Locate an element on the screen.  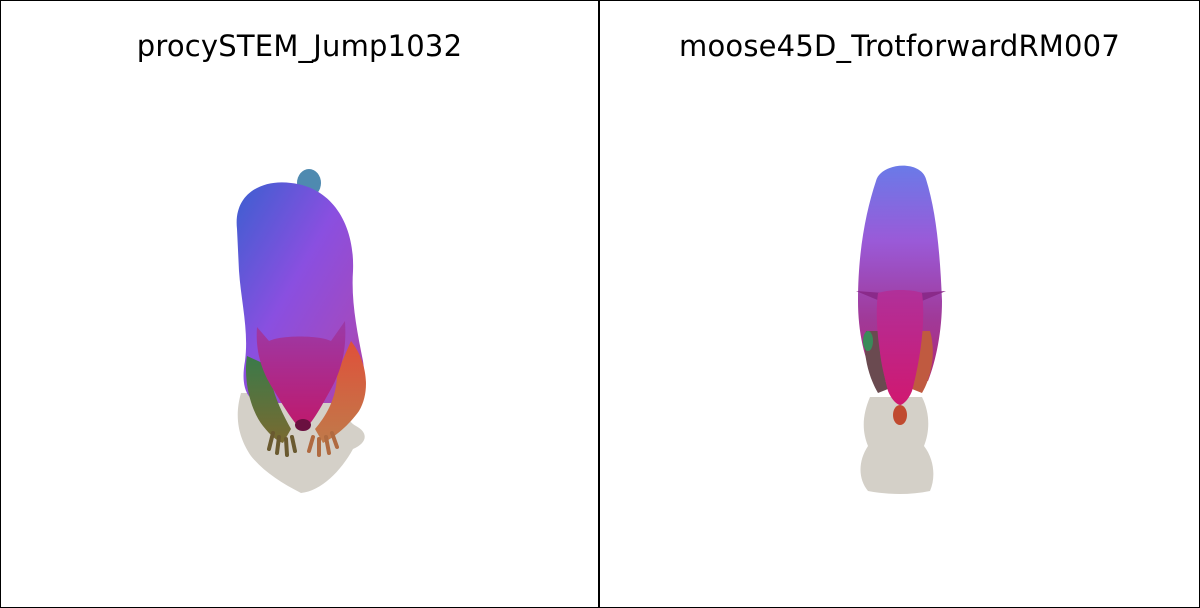
shadow is located at coordinates (897, 445).